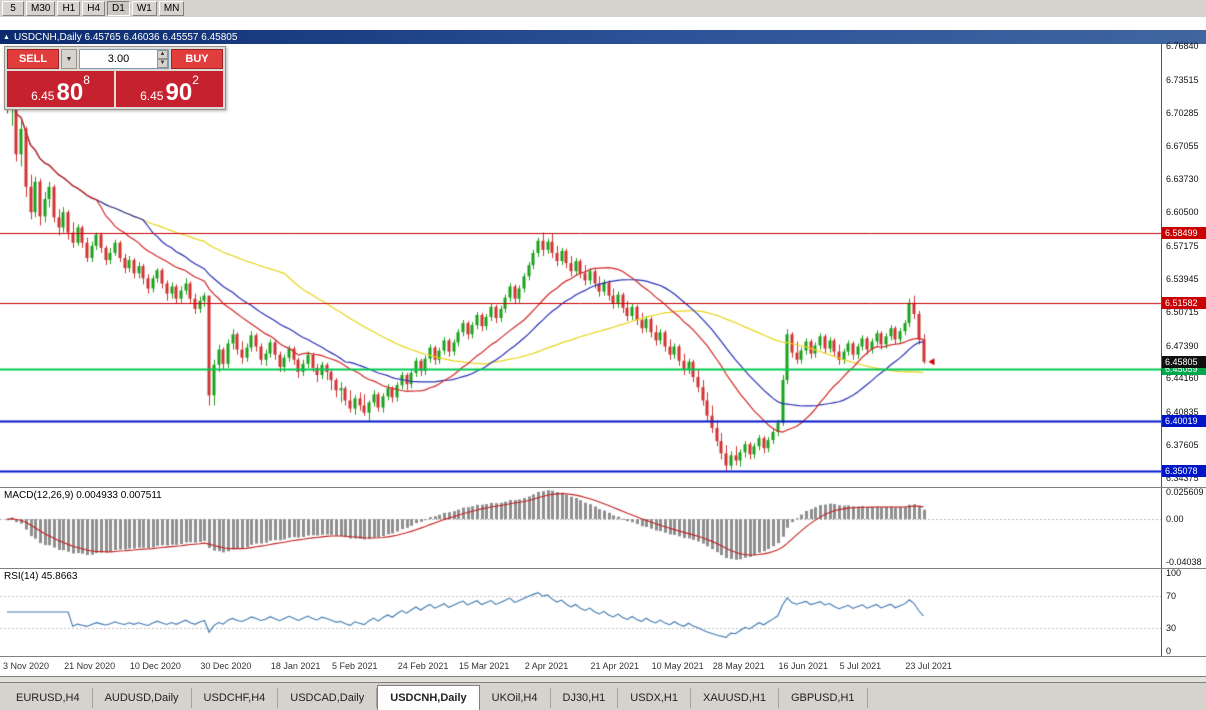  I want to click on price-line-label: 6.58499, so click(1184, 232).